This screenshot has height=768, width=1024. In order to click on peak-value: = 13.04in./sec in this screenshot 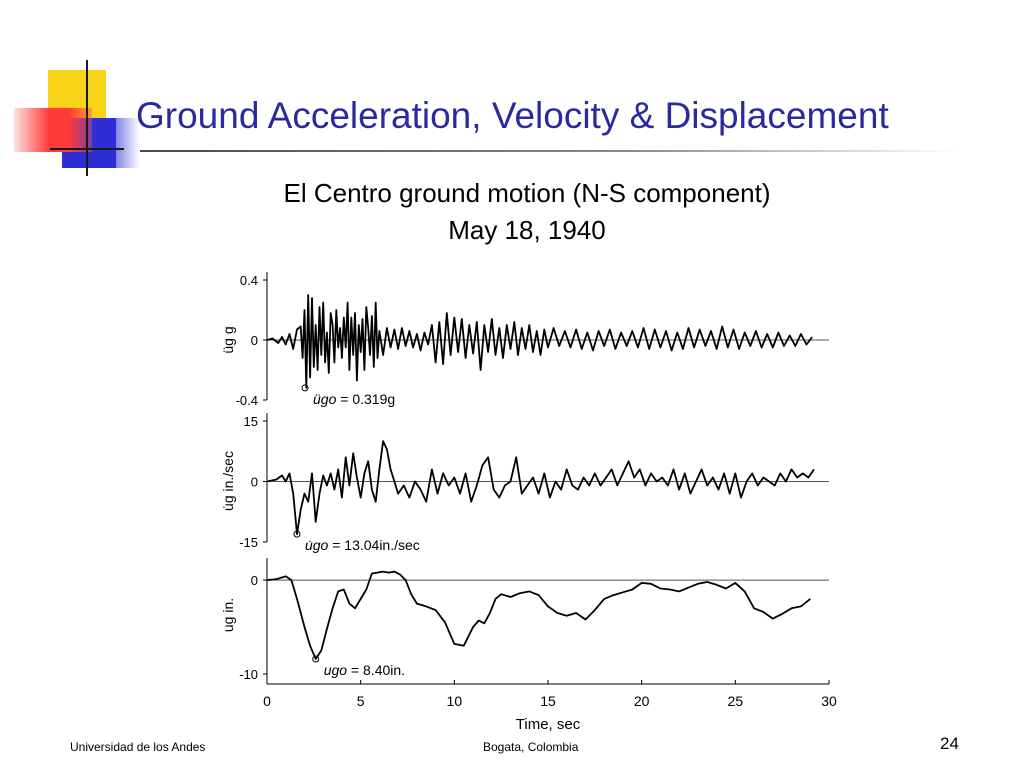, I will do `click(373, 545)`.